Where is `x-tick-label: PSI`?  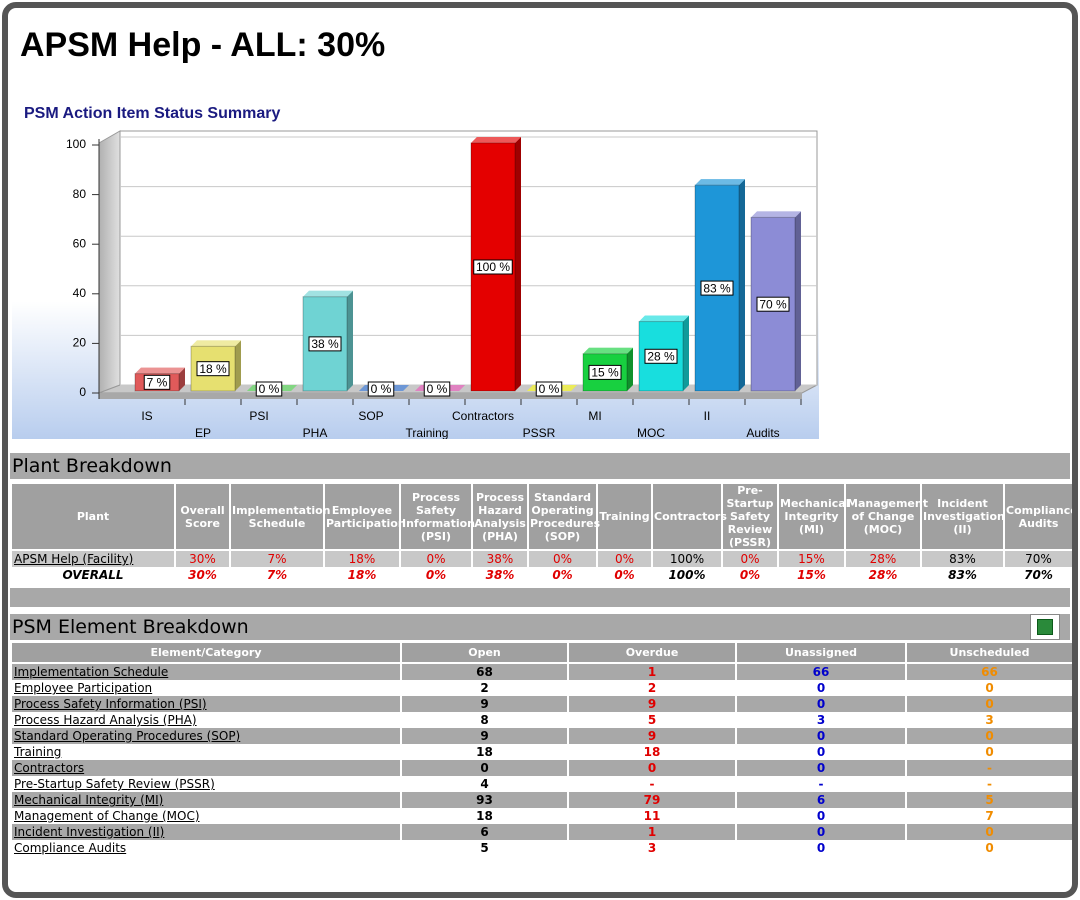
x-tick-label: PSI is located at coordinates (258, 416).